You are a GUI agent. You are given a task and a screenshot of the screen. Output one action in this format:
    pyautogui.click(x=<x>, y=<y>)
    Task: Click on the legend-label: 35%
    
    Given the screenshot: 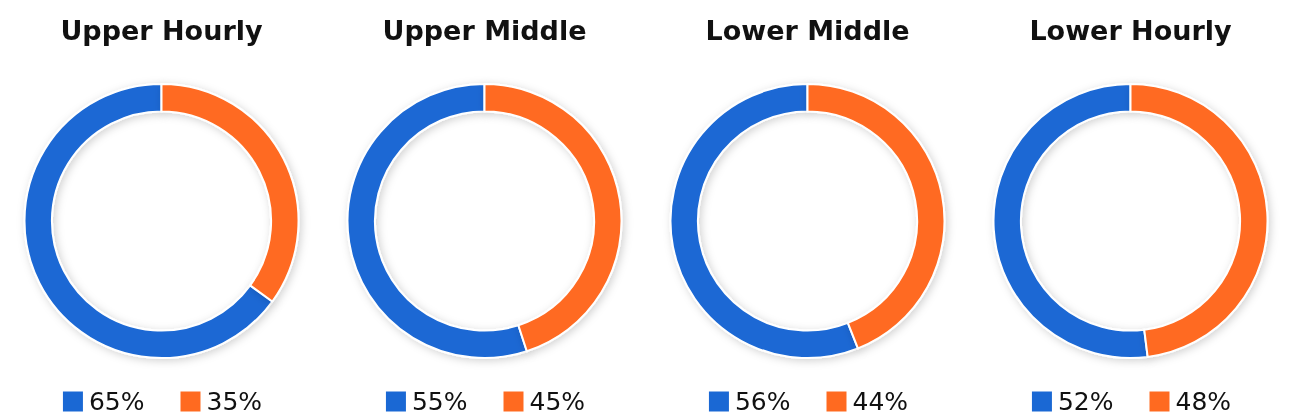 What is the action you would take?
    pyautogui.click(x=234, y=401)
    